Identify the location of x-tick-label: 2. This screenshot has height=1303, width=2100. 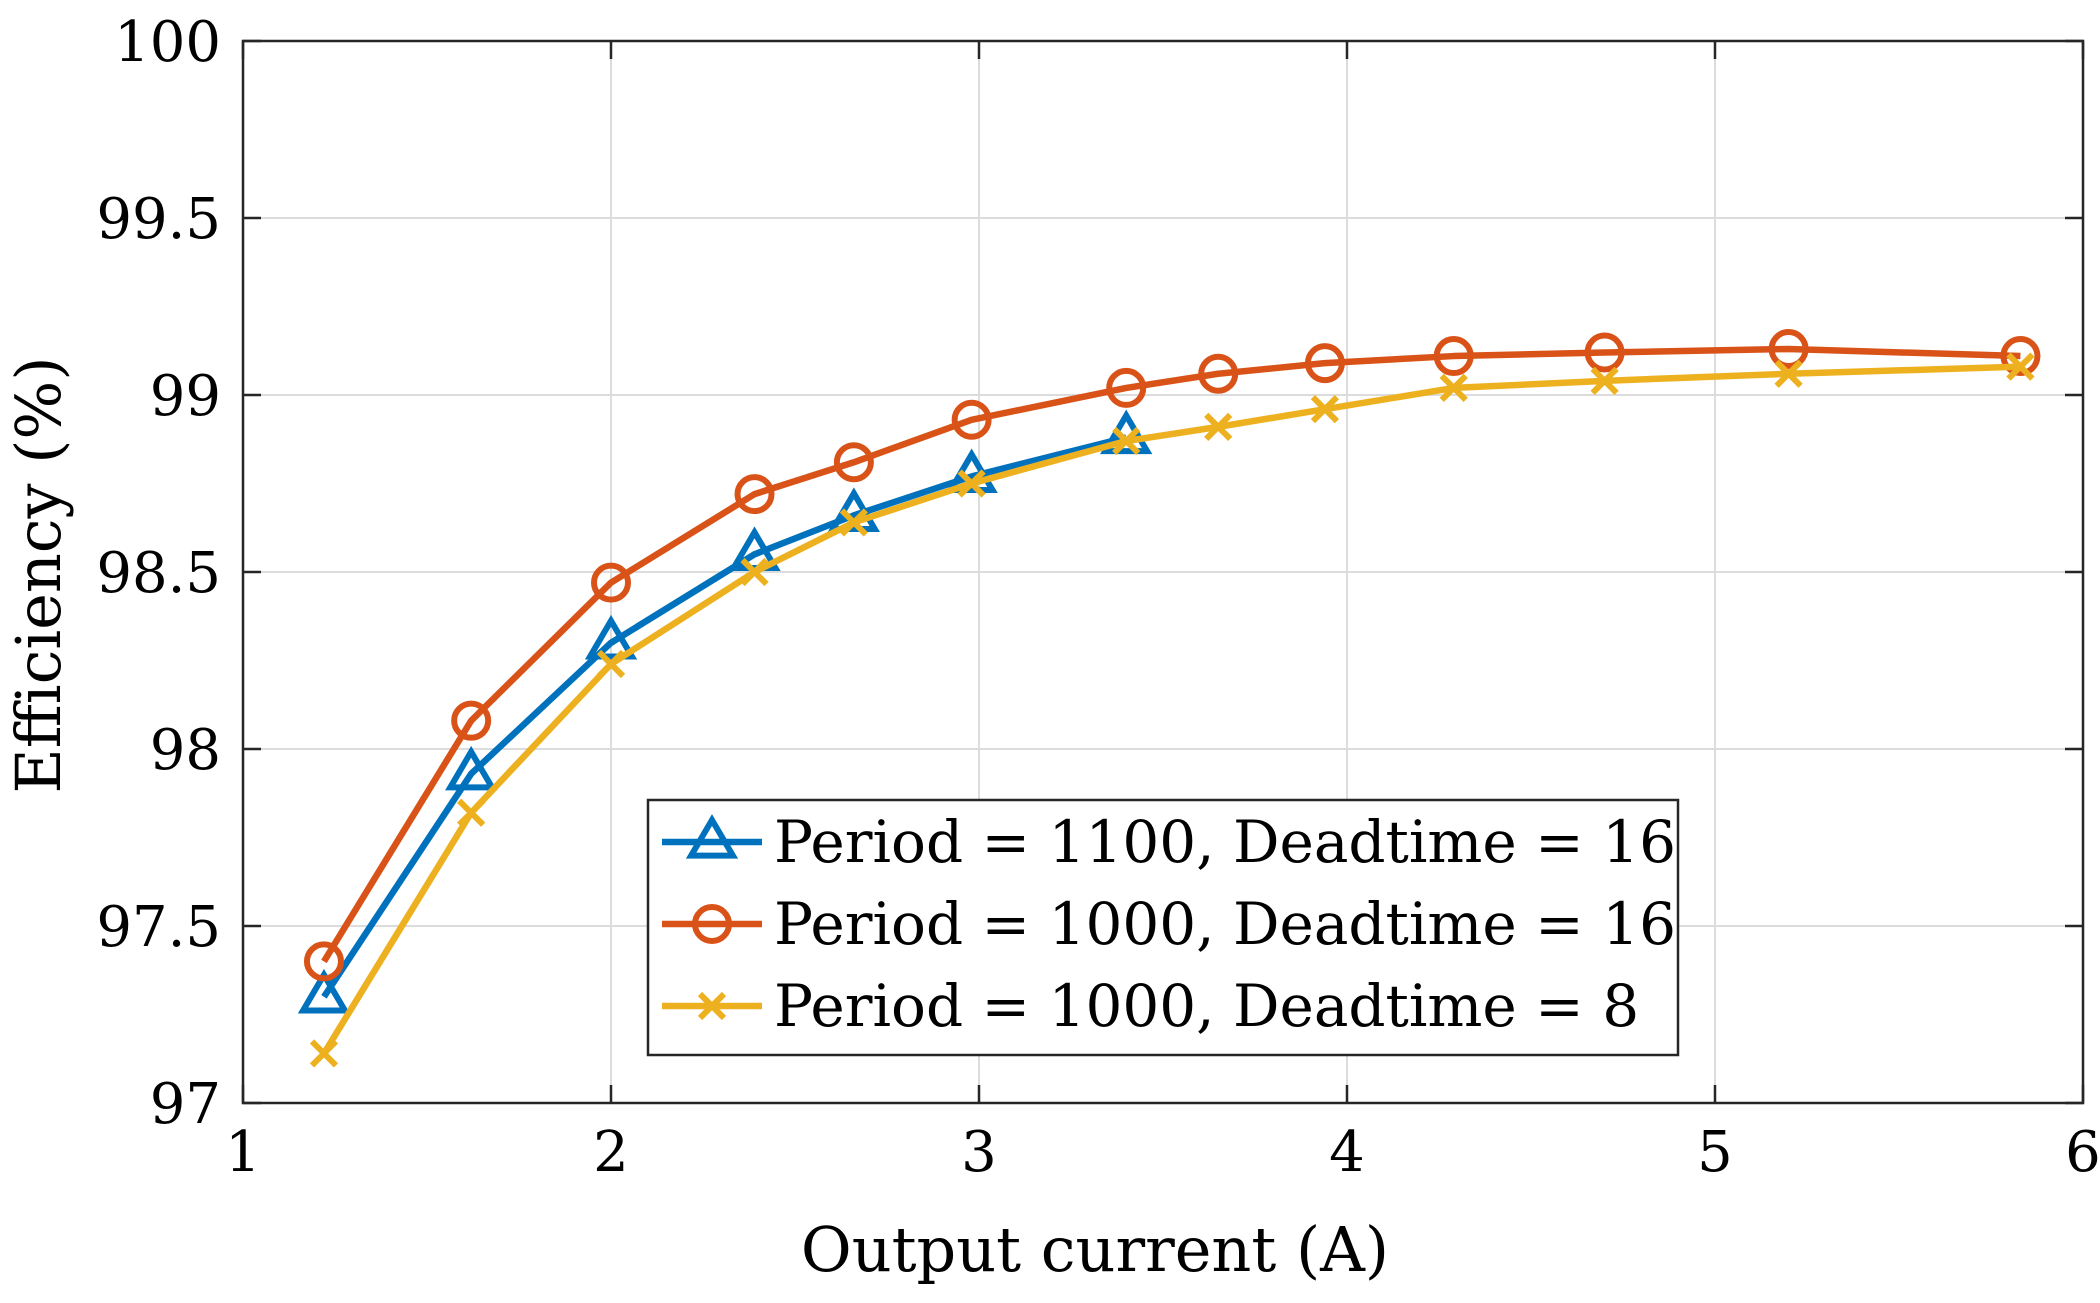
(611, 1152).